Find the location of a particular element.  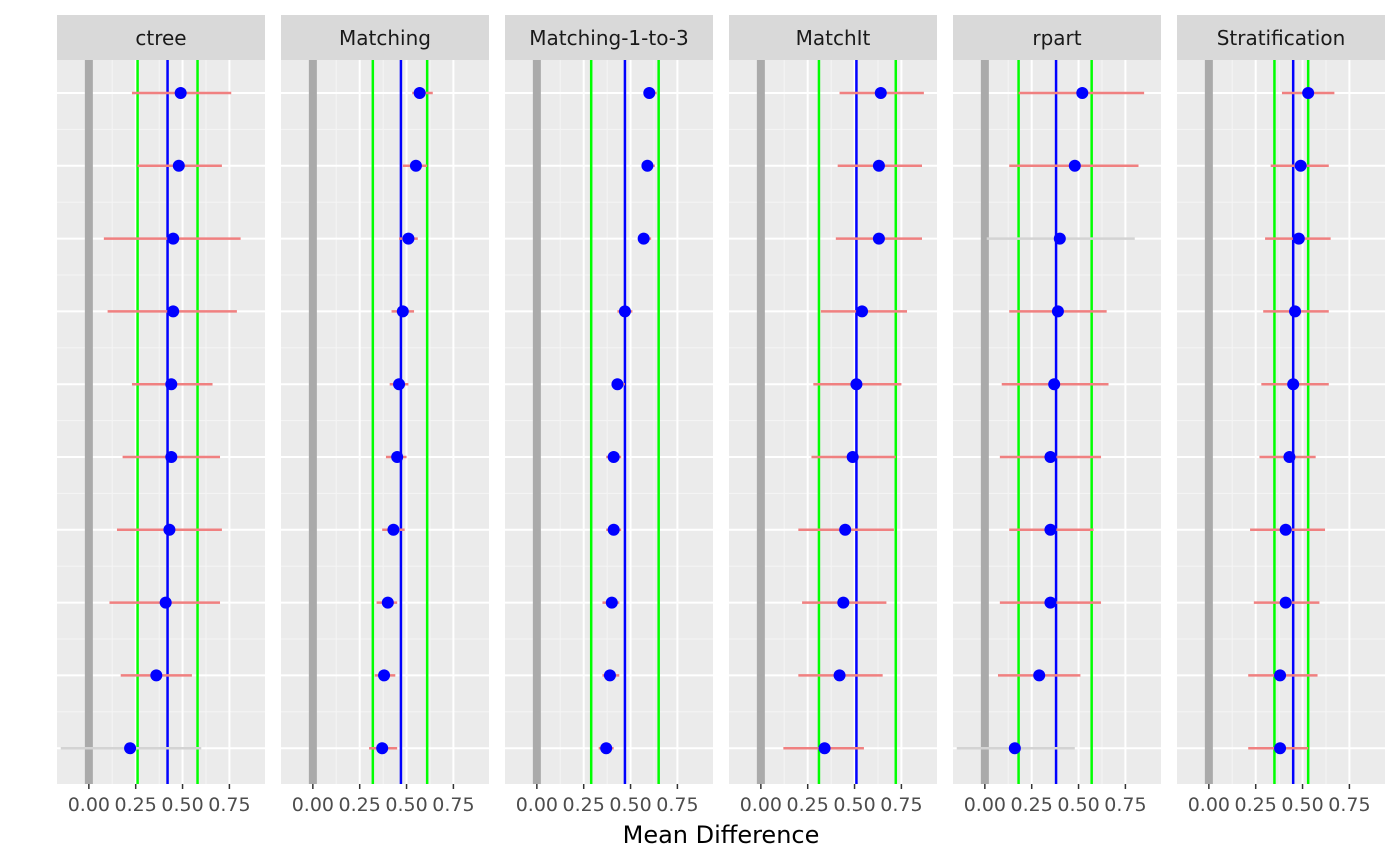

facet-strip-label: rpart is located at coordinates (1056, 38).